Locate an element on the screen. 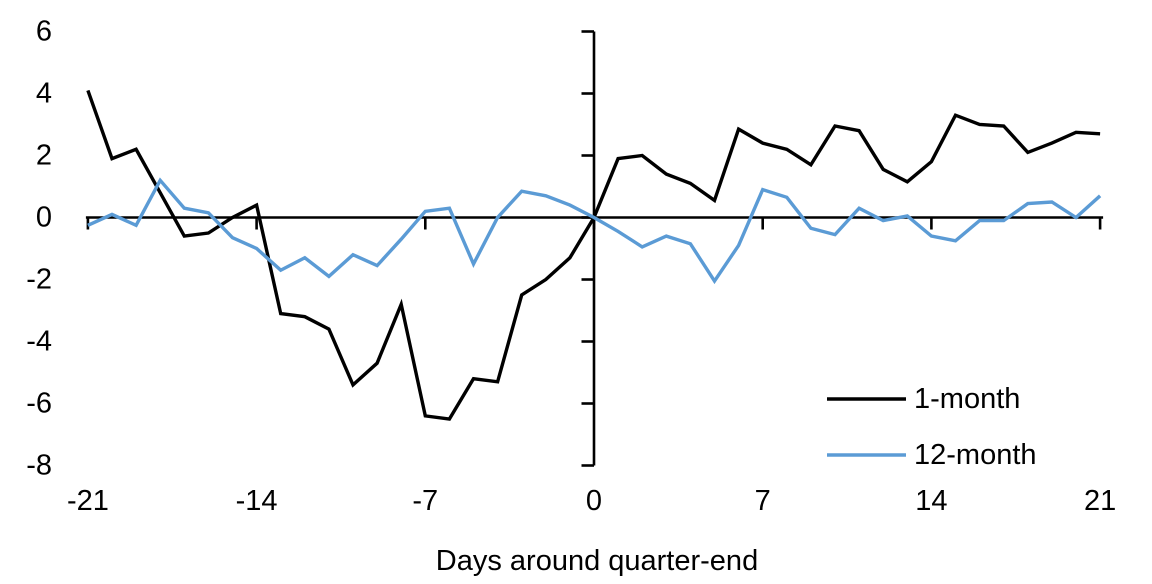 This screenshot has width=1152, height=584. y-tick-label-4: 4 is located at coordinates (44, 94).